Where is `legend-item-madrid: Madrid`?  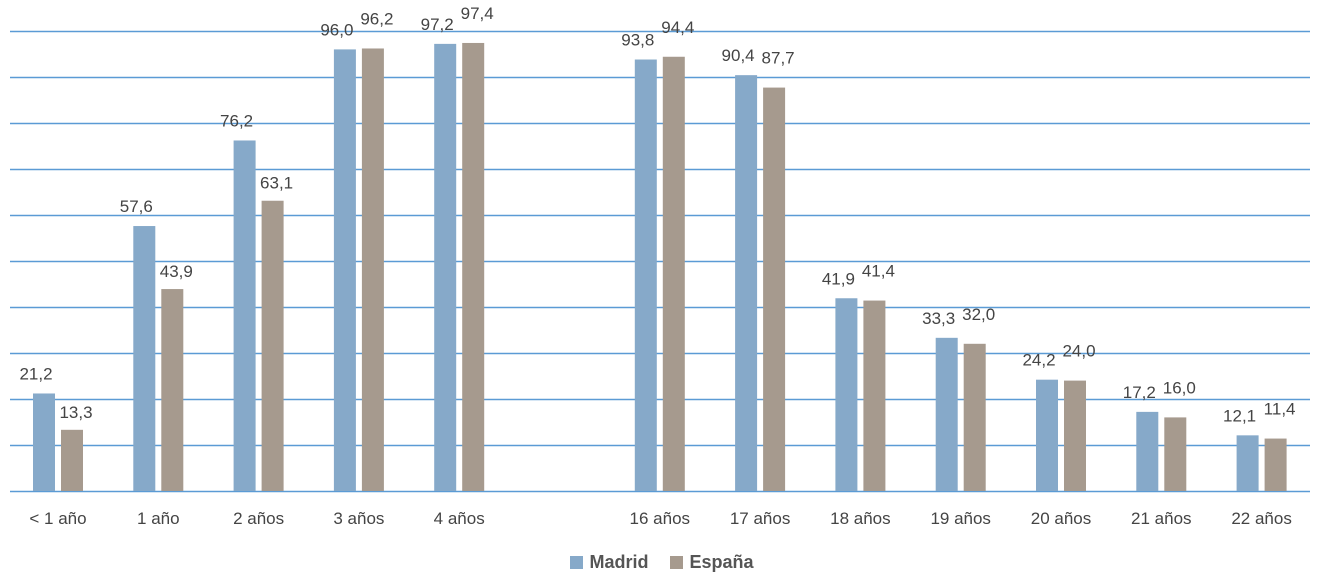
legend-item-madrid: Madrid is located at coordinates (609, 562).